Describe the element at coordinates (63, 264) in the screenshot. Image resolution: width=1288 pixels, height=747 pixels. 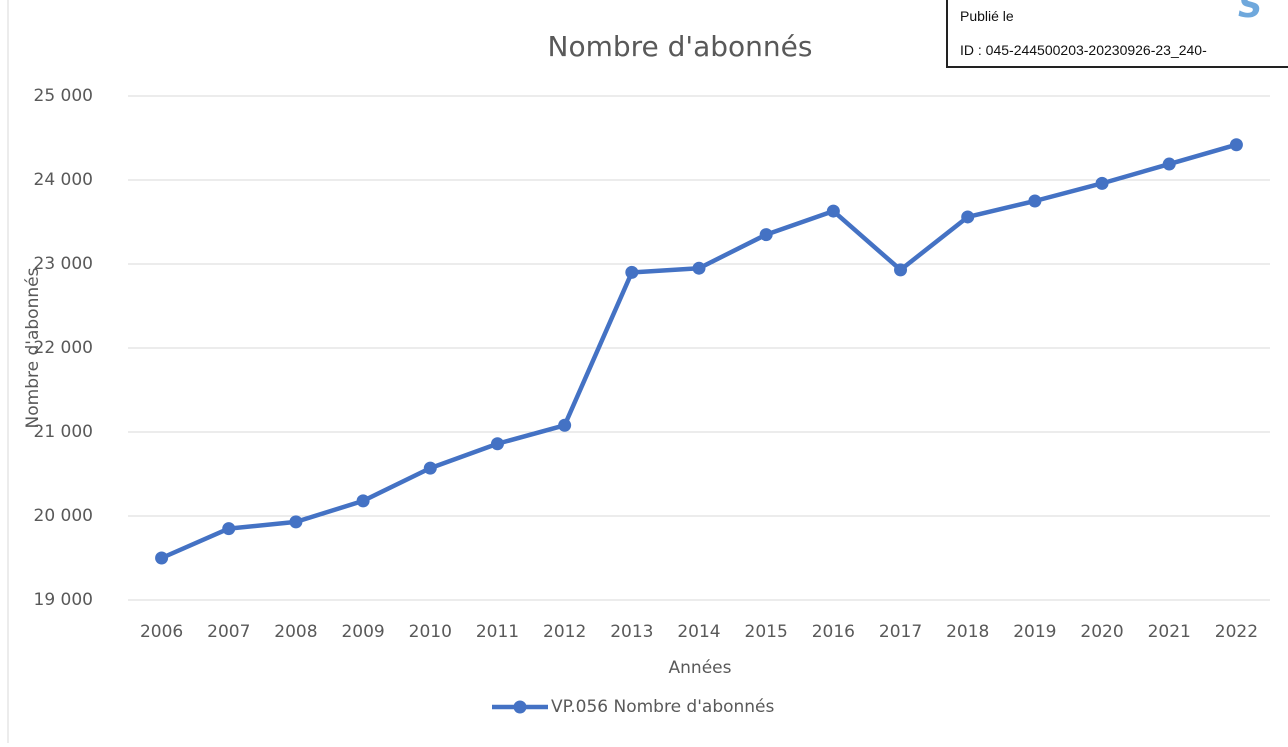
I see `y-tick-label: 23 000` at that location.